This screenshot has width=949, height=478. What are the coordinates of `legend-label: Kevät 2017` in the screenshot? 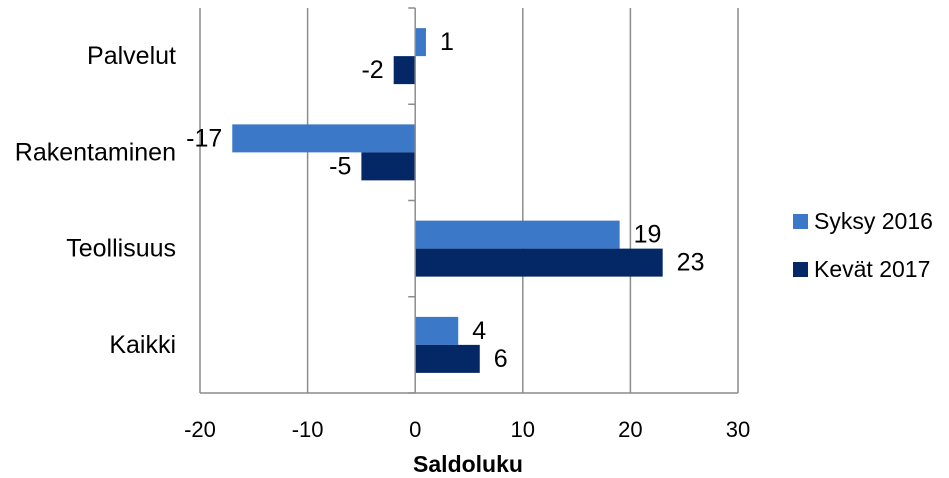 It's located at (872, 269).